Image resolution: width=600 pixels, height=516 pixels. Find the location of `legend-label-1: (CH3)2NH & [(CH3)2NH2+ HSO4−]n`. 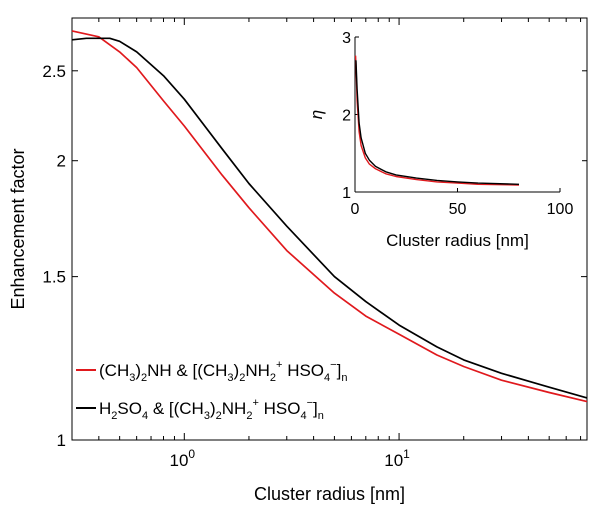

legend-label-1: (CH3)2NH & [(CH3)2NH2+ HSO4−]n is located at coordinates (223, 371).